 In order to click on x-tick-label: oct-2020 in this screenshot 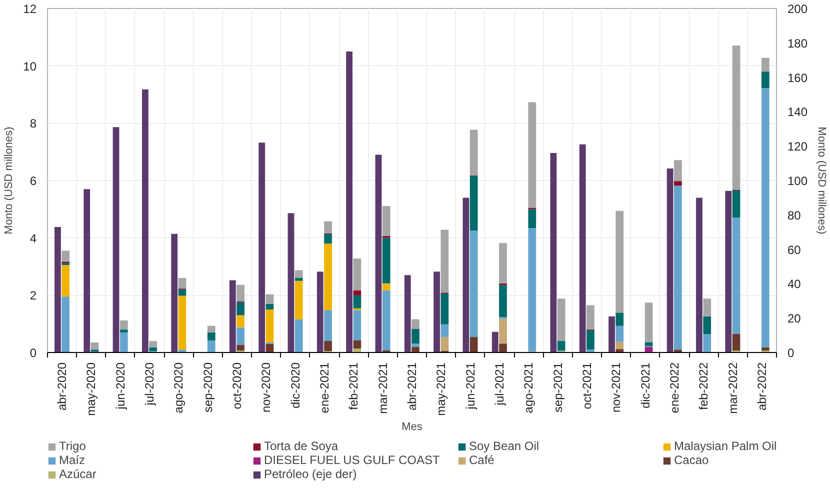, I will do `click(237, 386)`.